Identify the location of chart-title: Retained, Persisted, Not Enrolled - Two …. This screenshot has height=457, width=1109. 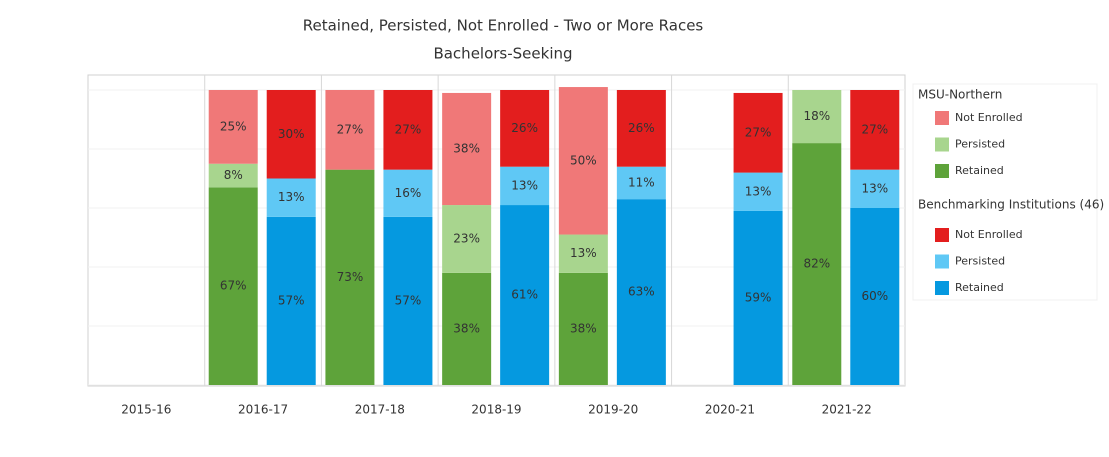
(503, 26).